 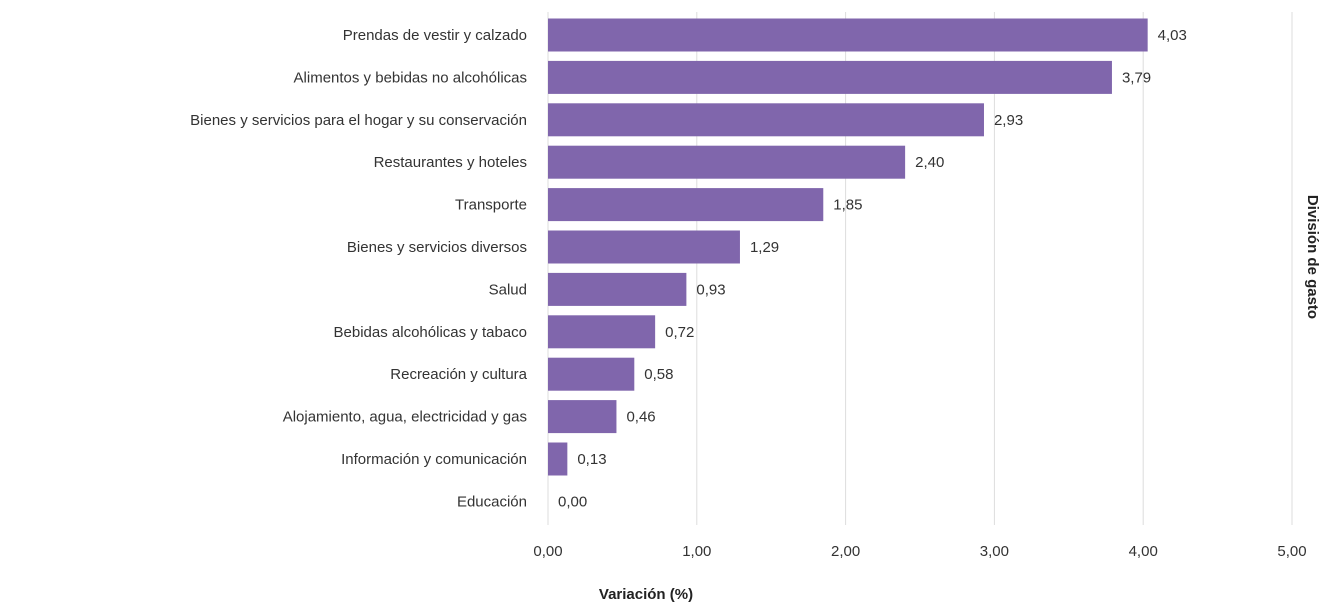 What do you see at coordinates (434, 459) in the screenshot?
I see `category-label: Información y comunicación` at bounding box center [434, 459].